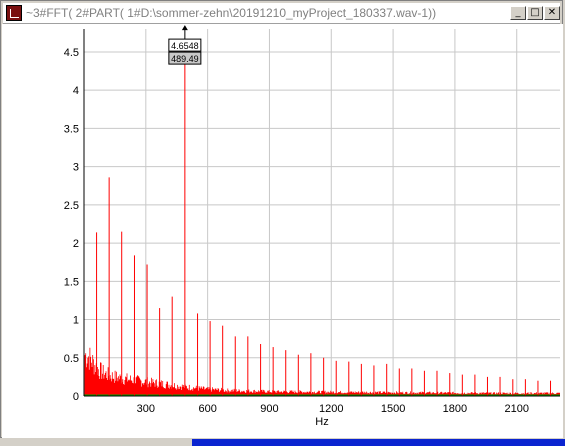 This screenshot has height=446, width=565. Describe the element at coordinates (14, 13) in the screenshot. I see `app-icon` at that location.